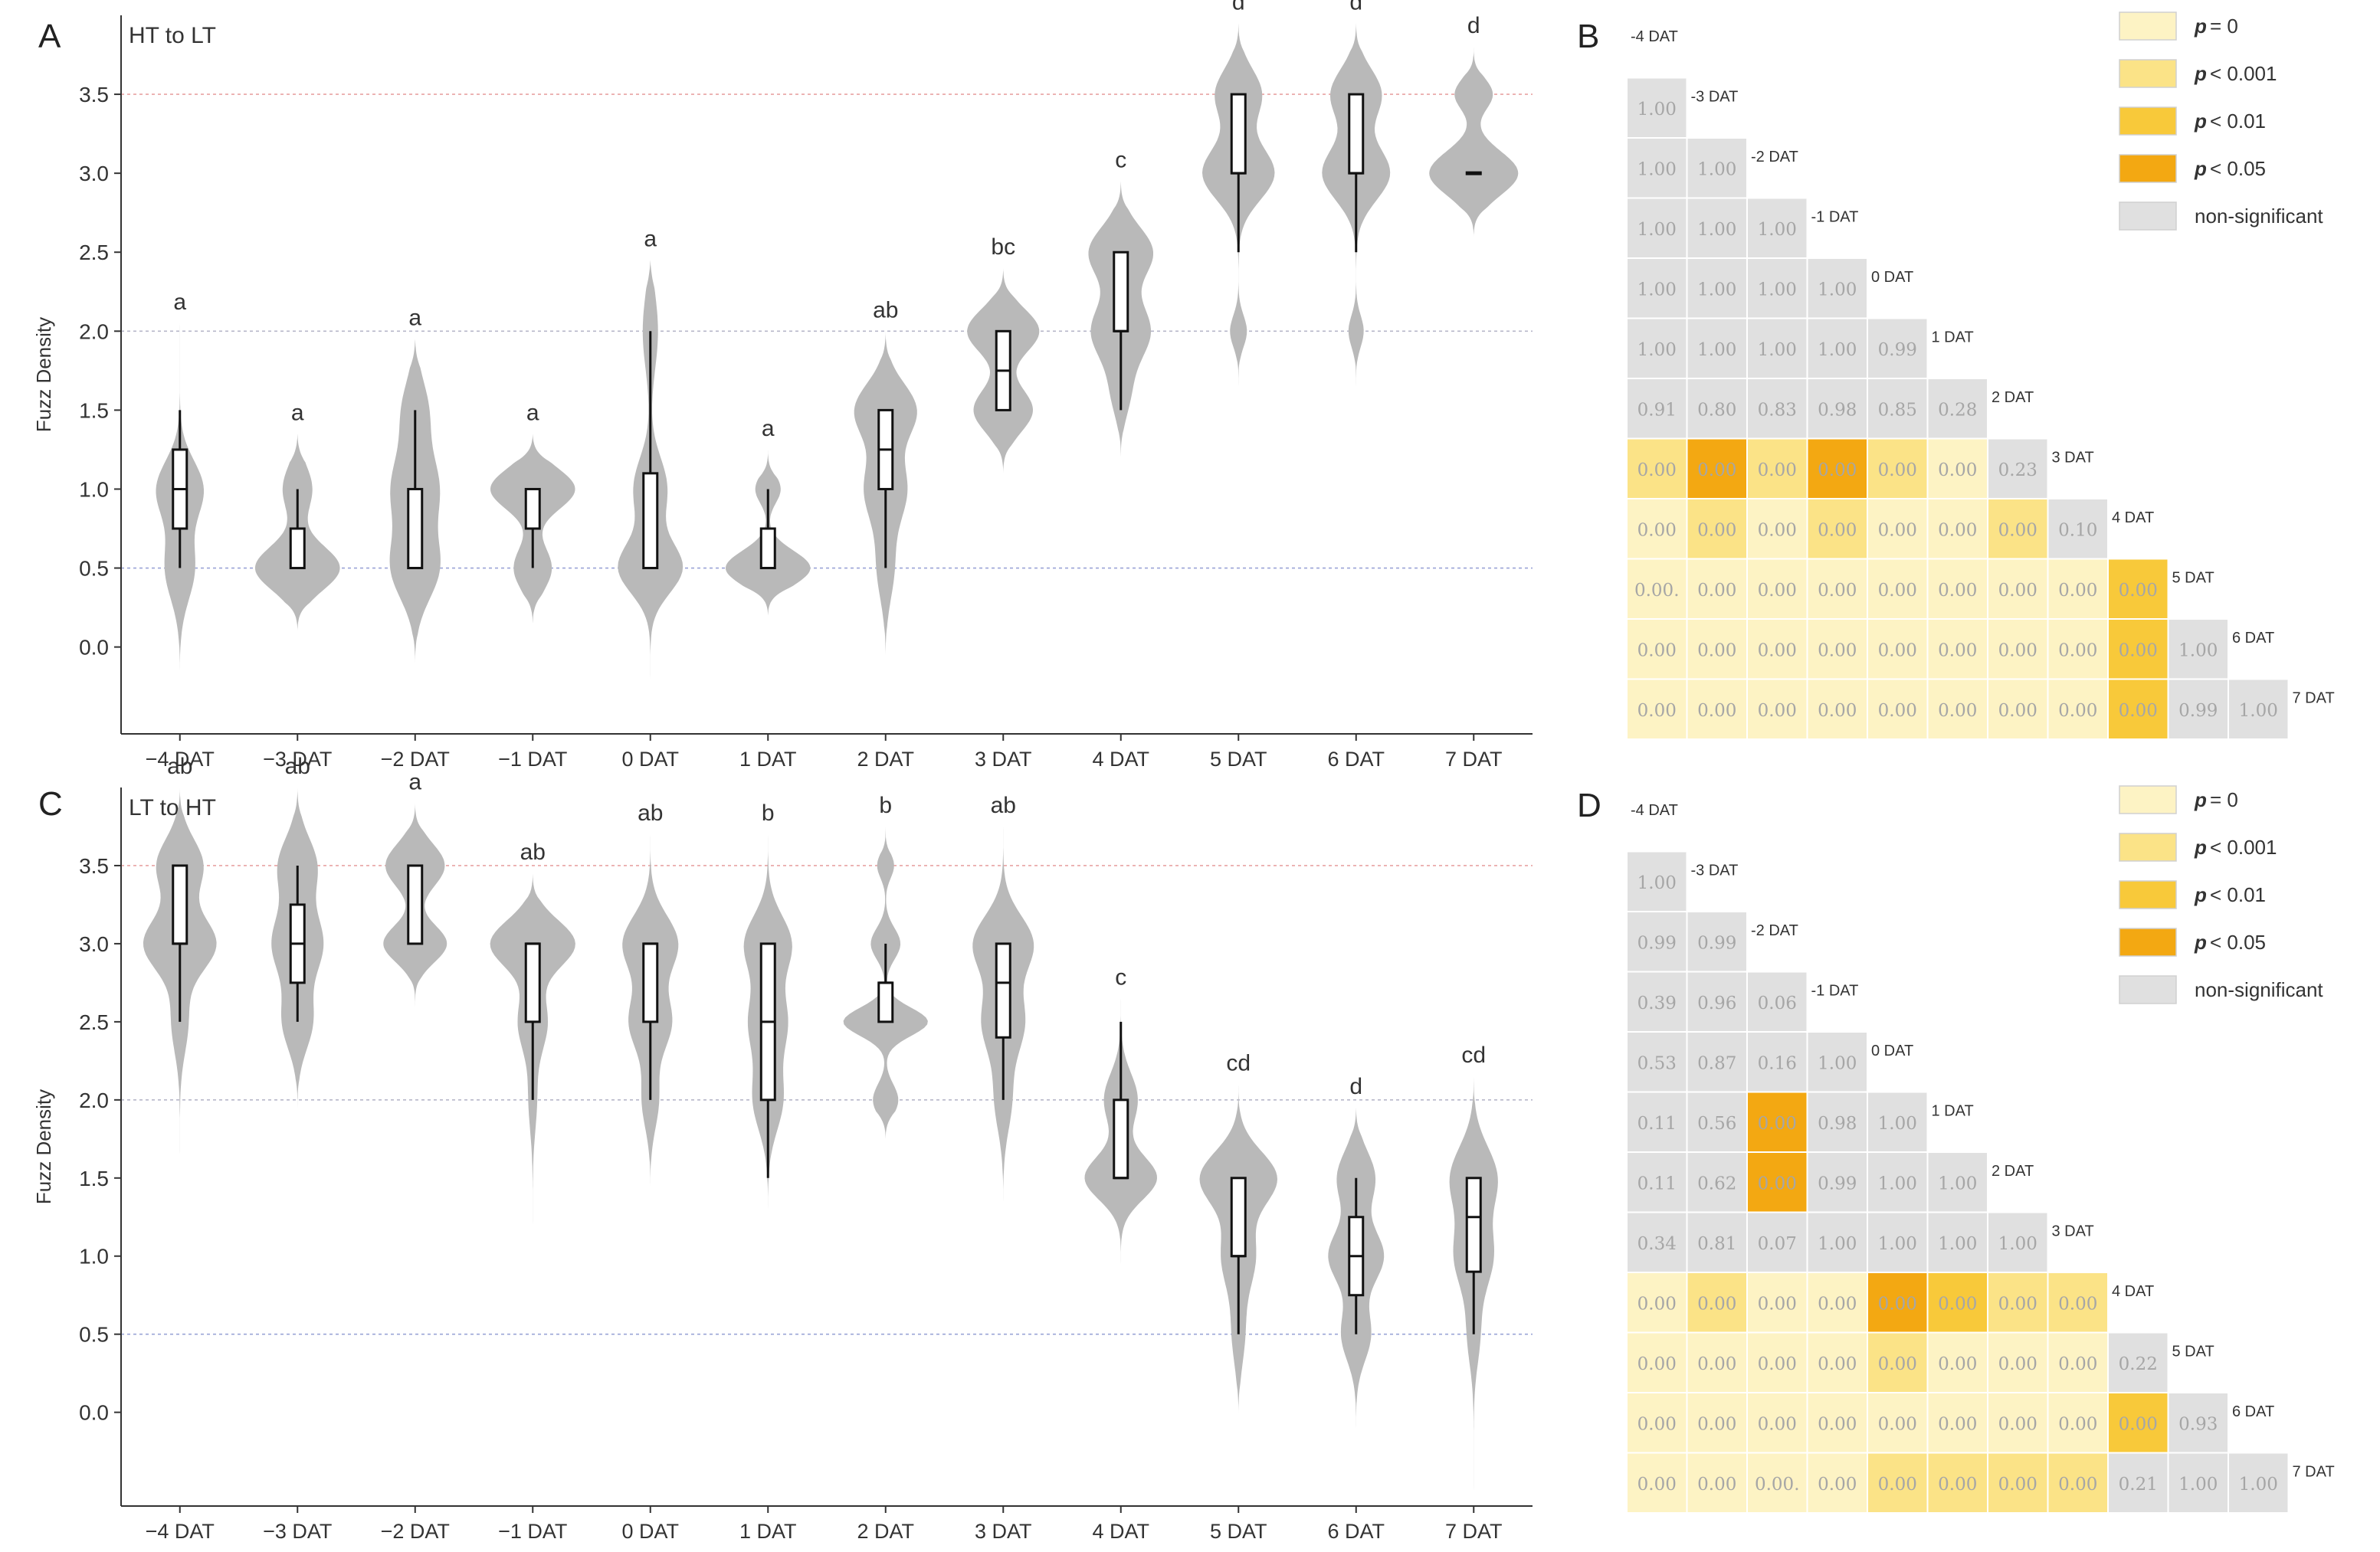  I want to click on significance-letter: bc, so click(1003, 247).